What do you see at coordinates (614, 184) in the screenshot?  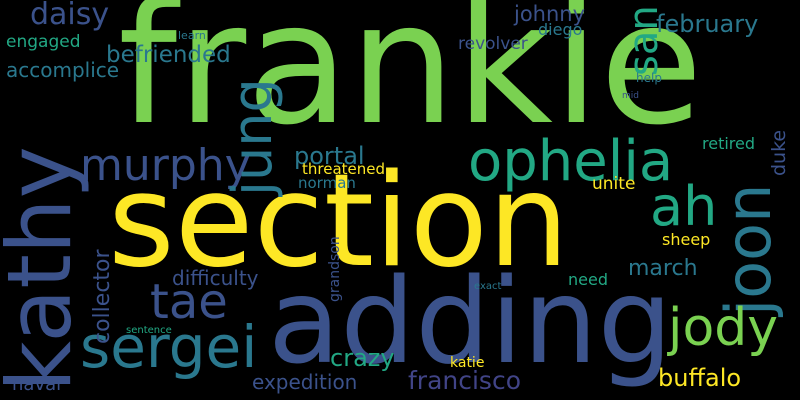 I see `word-unite: unite` at bounding box center [614, 184].